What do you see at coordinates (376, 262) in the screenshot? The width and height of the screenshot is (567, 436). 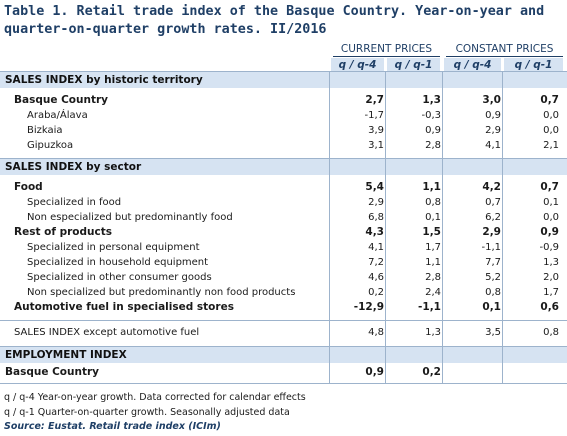 I see `row-value: 7,2` at bounding box center [376, 262].